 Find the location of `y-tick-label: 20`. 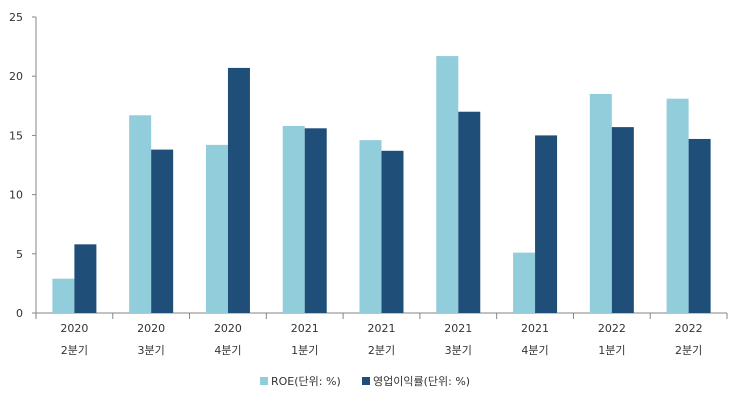

y-tick-label: 20 is located at coordinates (16, 76).